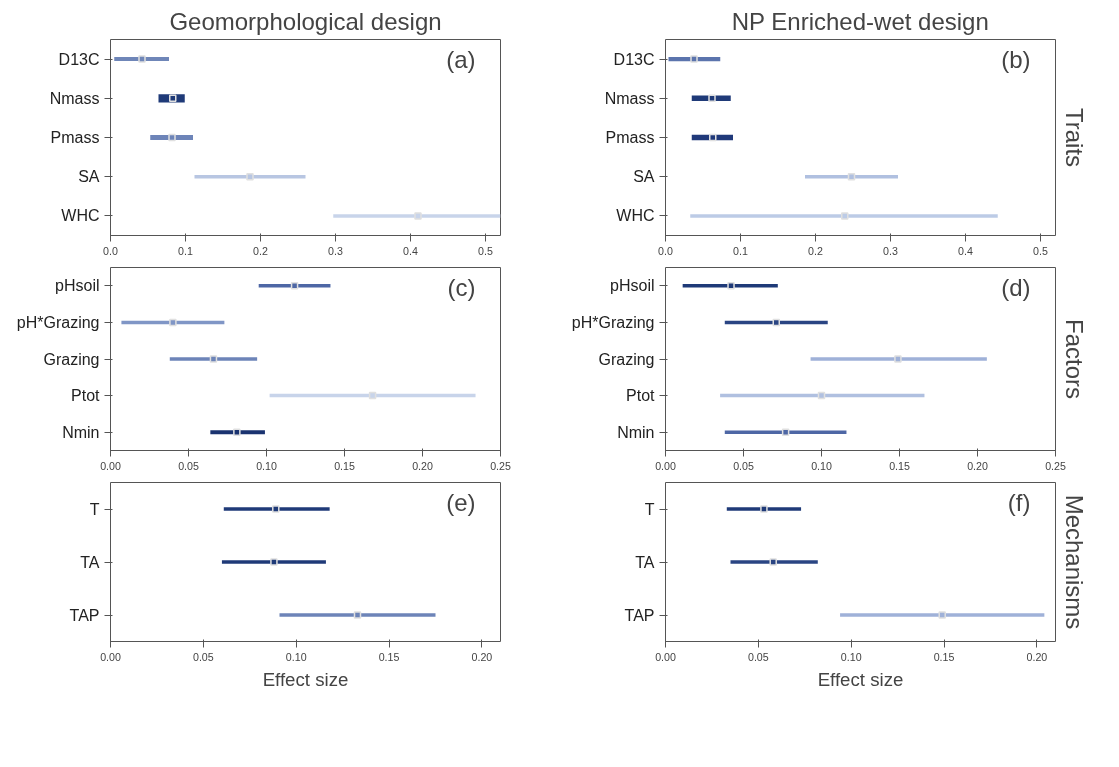  Describe the element at coordinates (461, 502) in the screenshot. I see `annotation: (e)` at that location.